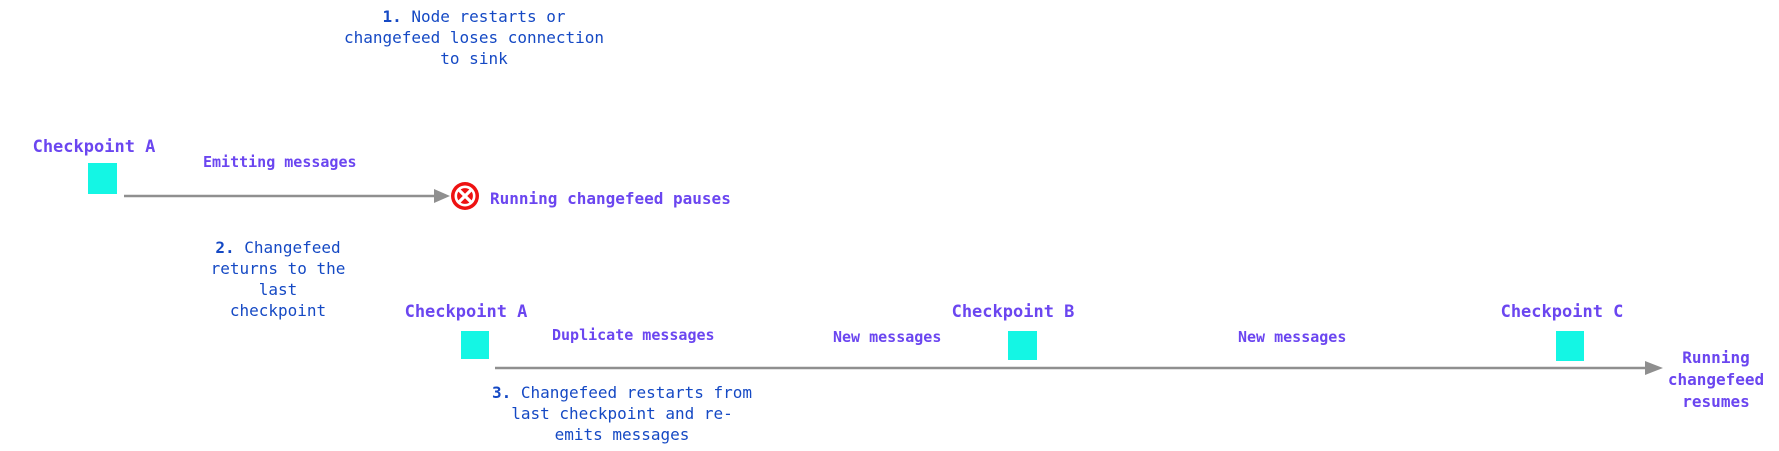 This screenshot has height=451, width=1779. What do you see at coordinates (225, 247) in the screenshot?
I see `step-2-number: 2.` at bounding box center [225, 247].